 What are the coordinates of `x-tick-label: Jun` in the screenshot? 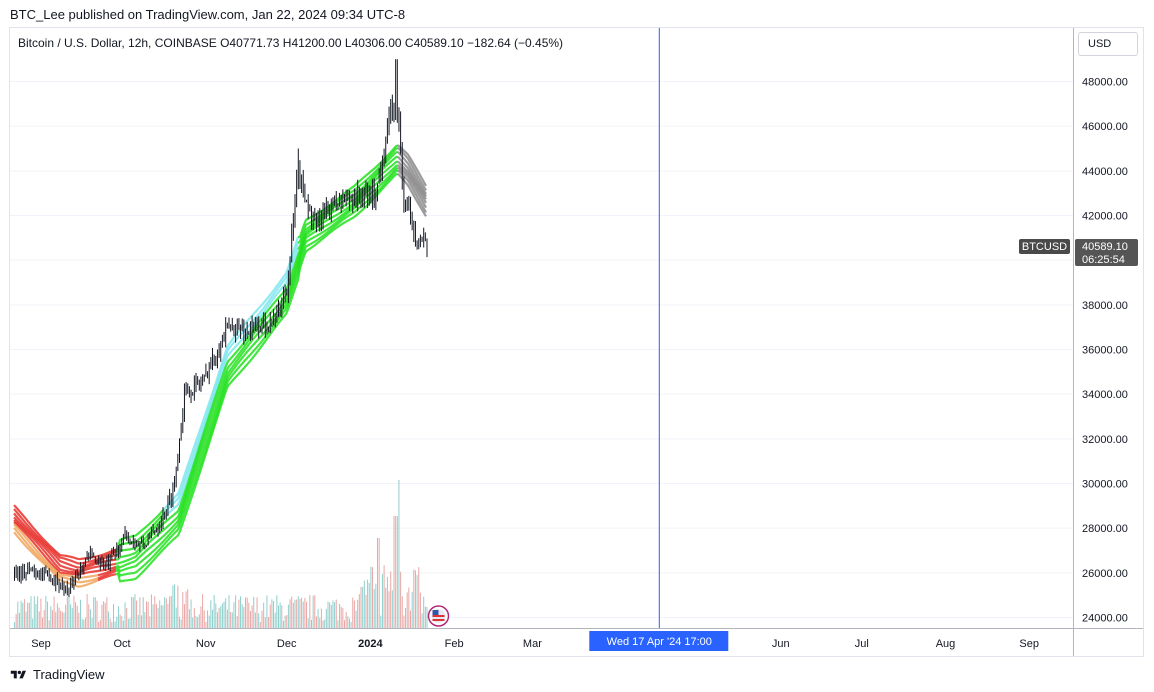 It's located at (781, 644).